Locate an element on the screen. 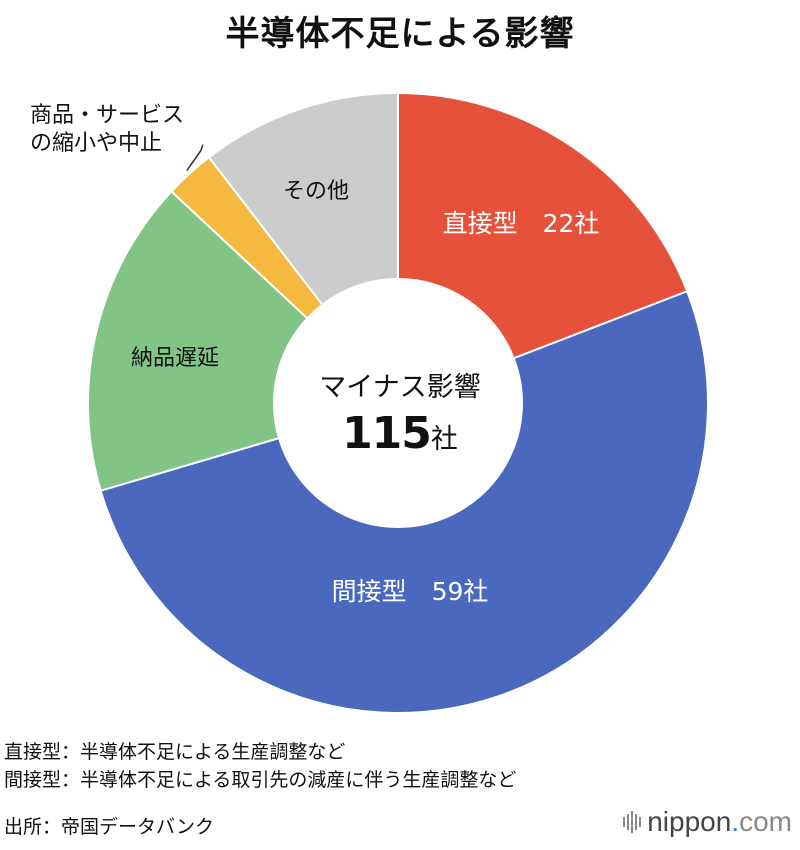 The width and height of the screenshot is (800, 850). center-total-unit: 社 is located at coordinates (444, 439).